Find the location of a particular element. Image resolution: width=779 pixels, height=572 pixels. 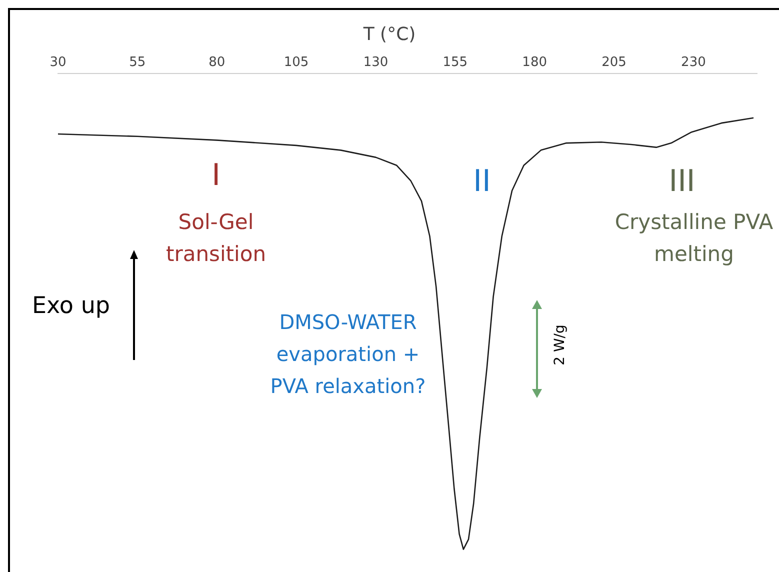

x-tick-label: 55 is located at coordinates (137, 62).